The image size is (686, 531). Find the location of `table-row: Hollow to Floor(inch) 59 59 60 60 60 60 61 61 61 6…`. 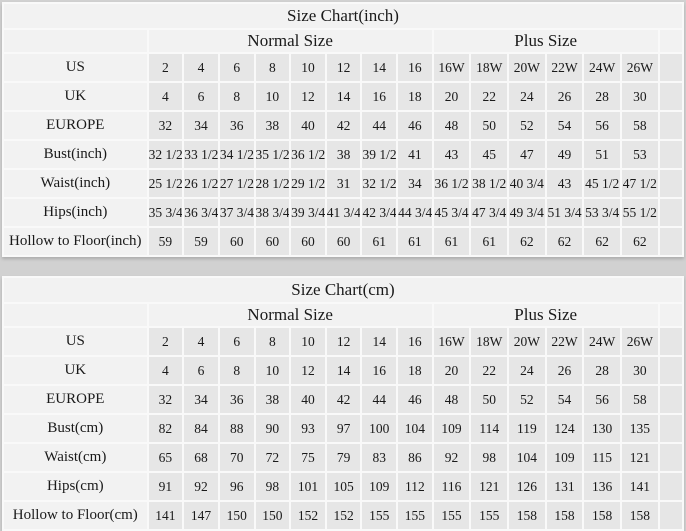

table-row: Hollow to Floor(inch) 59 59 60 60 60 60 61 61 61 6… is located at coordinates (343, 241).